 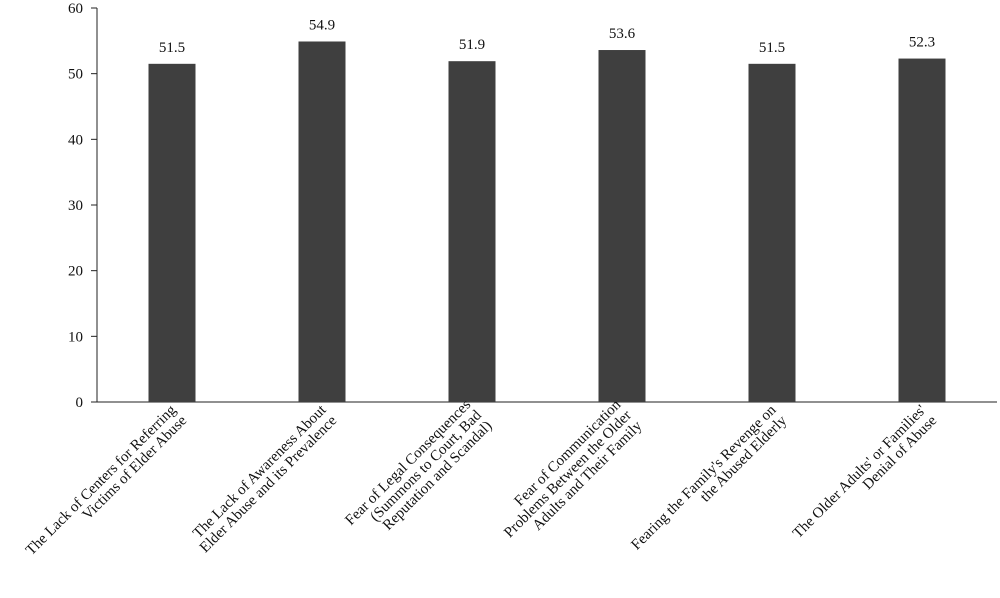 What do you see at coordinates (322, 25) in the screenshot?
I see `data-label: 54.9` at bounding box center [322, 25].